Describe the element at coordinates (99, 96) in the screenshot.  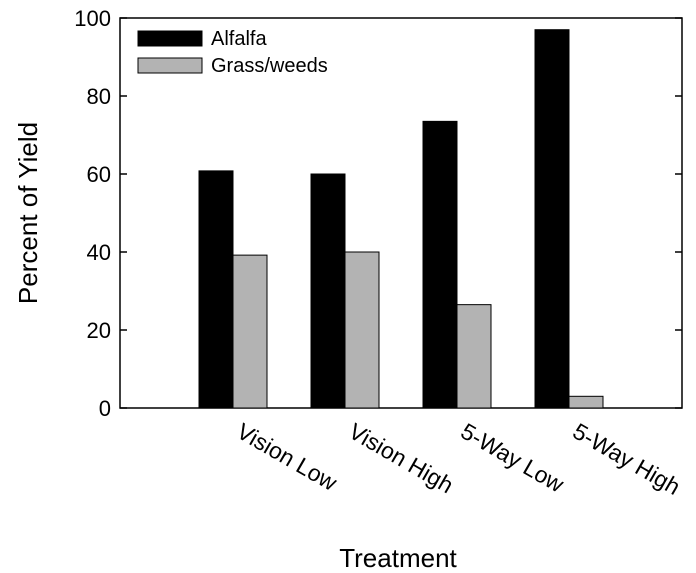
I see `y-tick-label: 80` at that location.